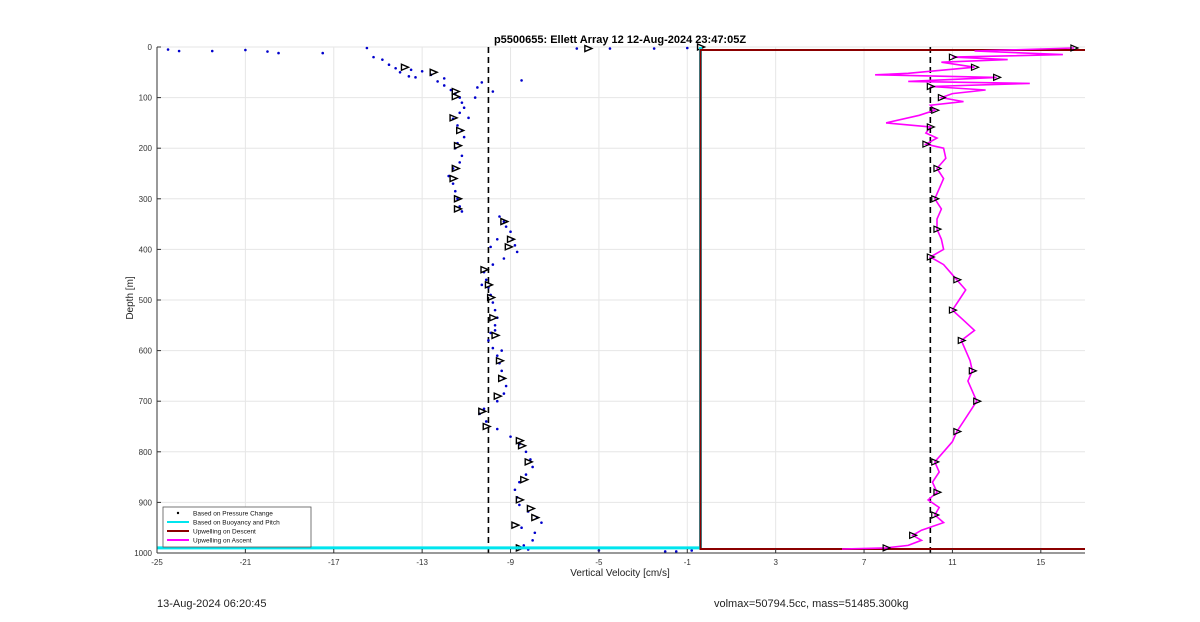 Image resolution: width=1200 pixels, height=622 pixels. I want to click on x-tick-label: -13, so click(422, 562).